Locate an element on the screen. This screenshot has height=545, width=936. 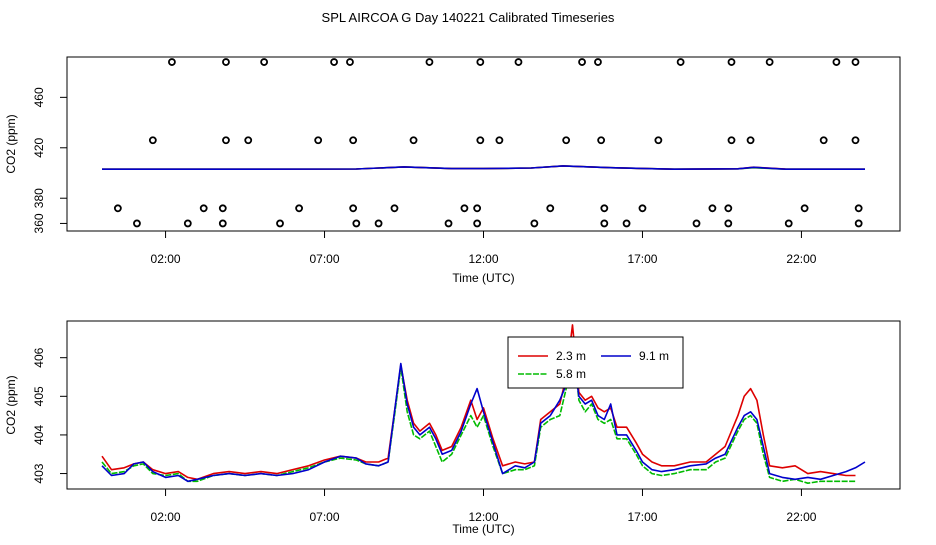
legend: 2.3 m 5.8 m 9.1 m is located at coordinates (595, 362).